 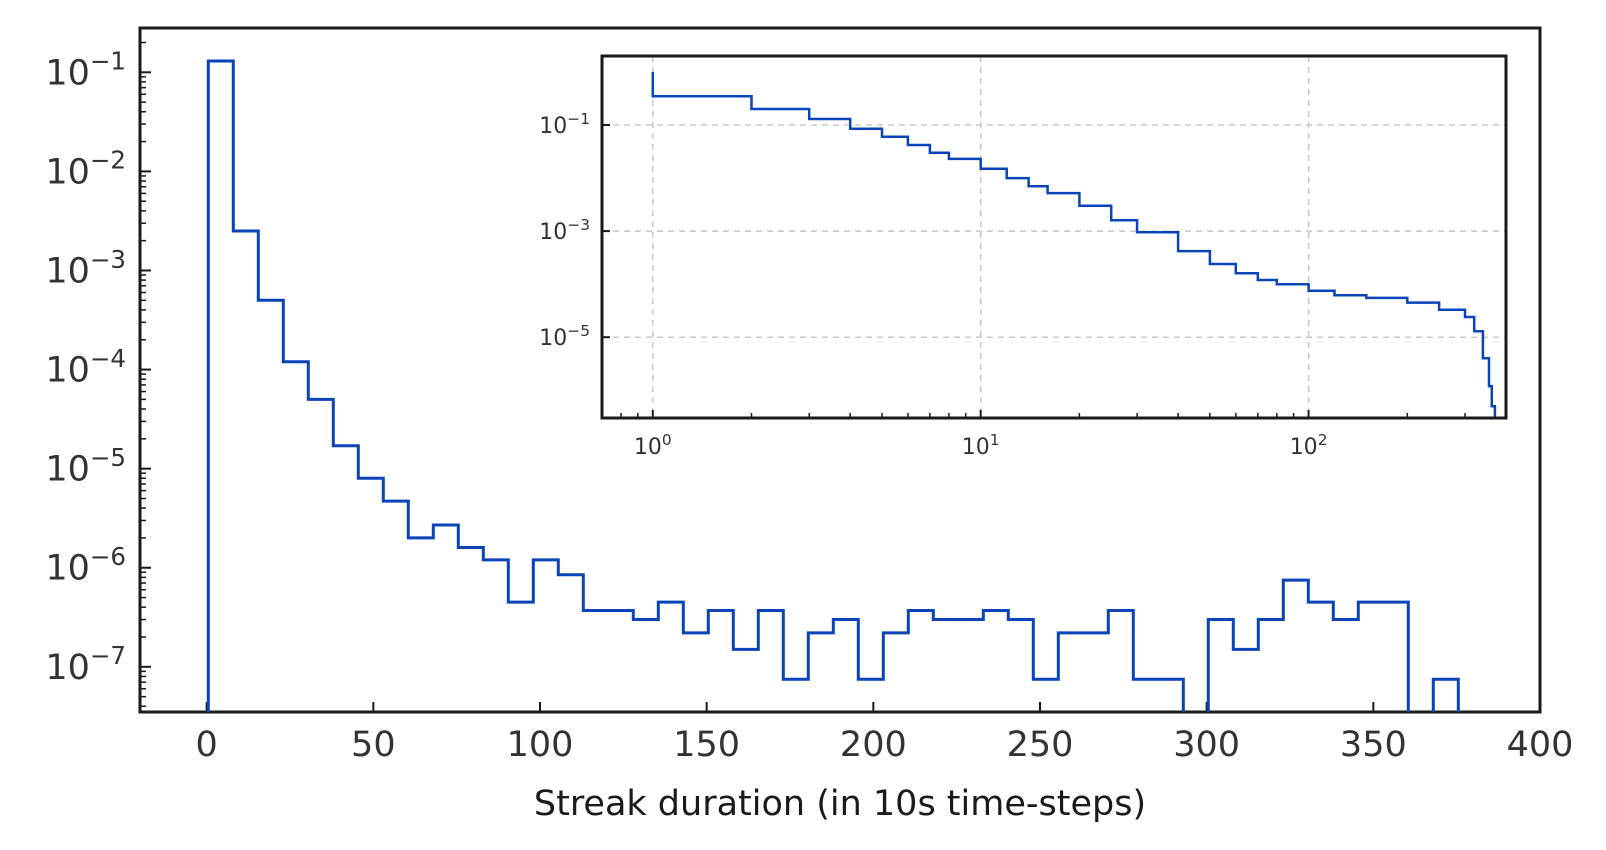 What do you see at coordinates (1206, 745) in the screenshot?
I see `x-tick-label: 300` at bounding box center [1206, 745].